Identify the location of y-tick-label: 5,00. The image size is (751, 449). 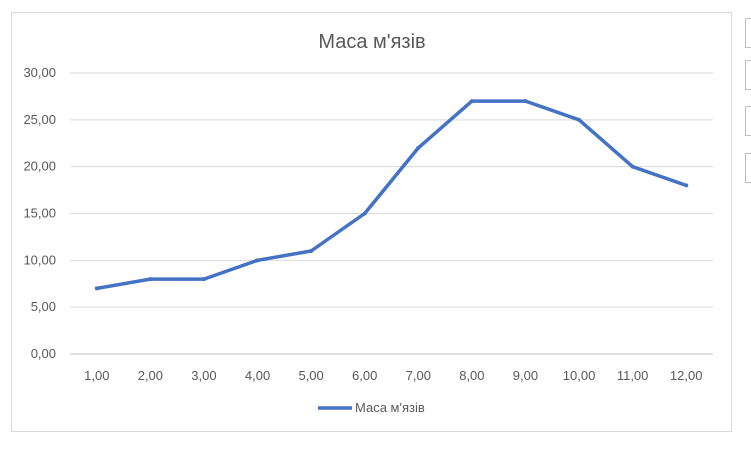
(43, 306).